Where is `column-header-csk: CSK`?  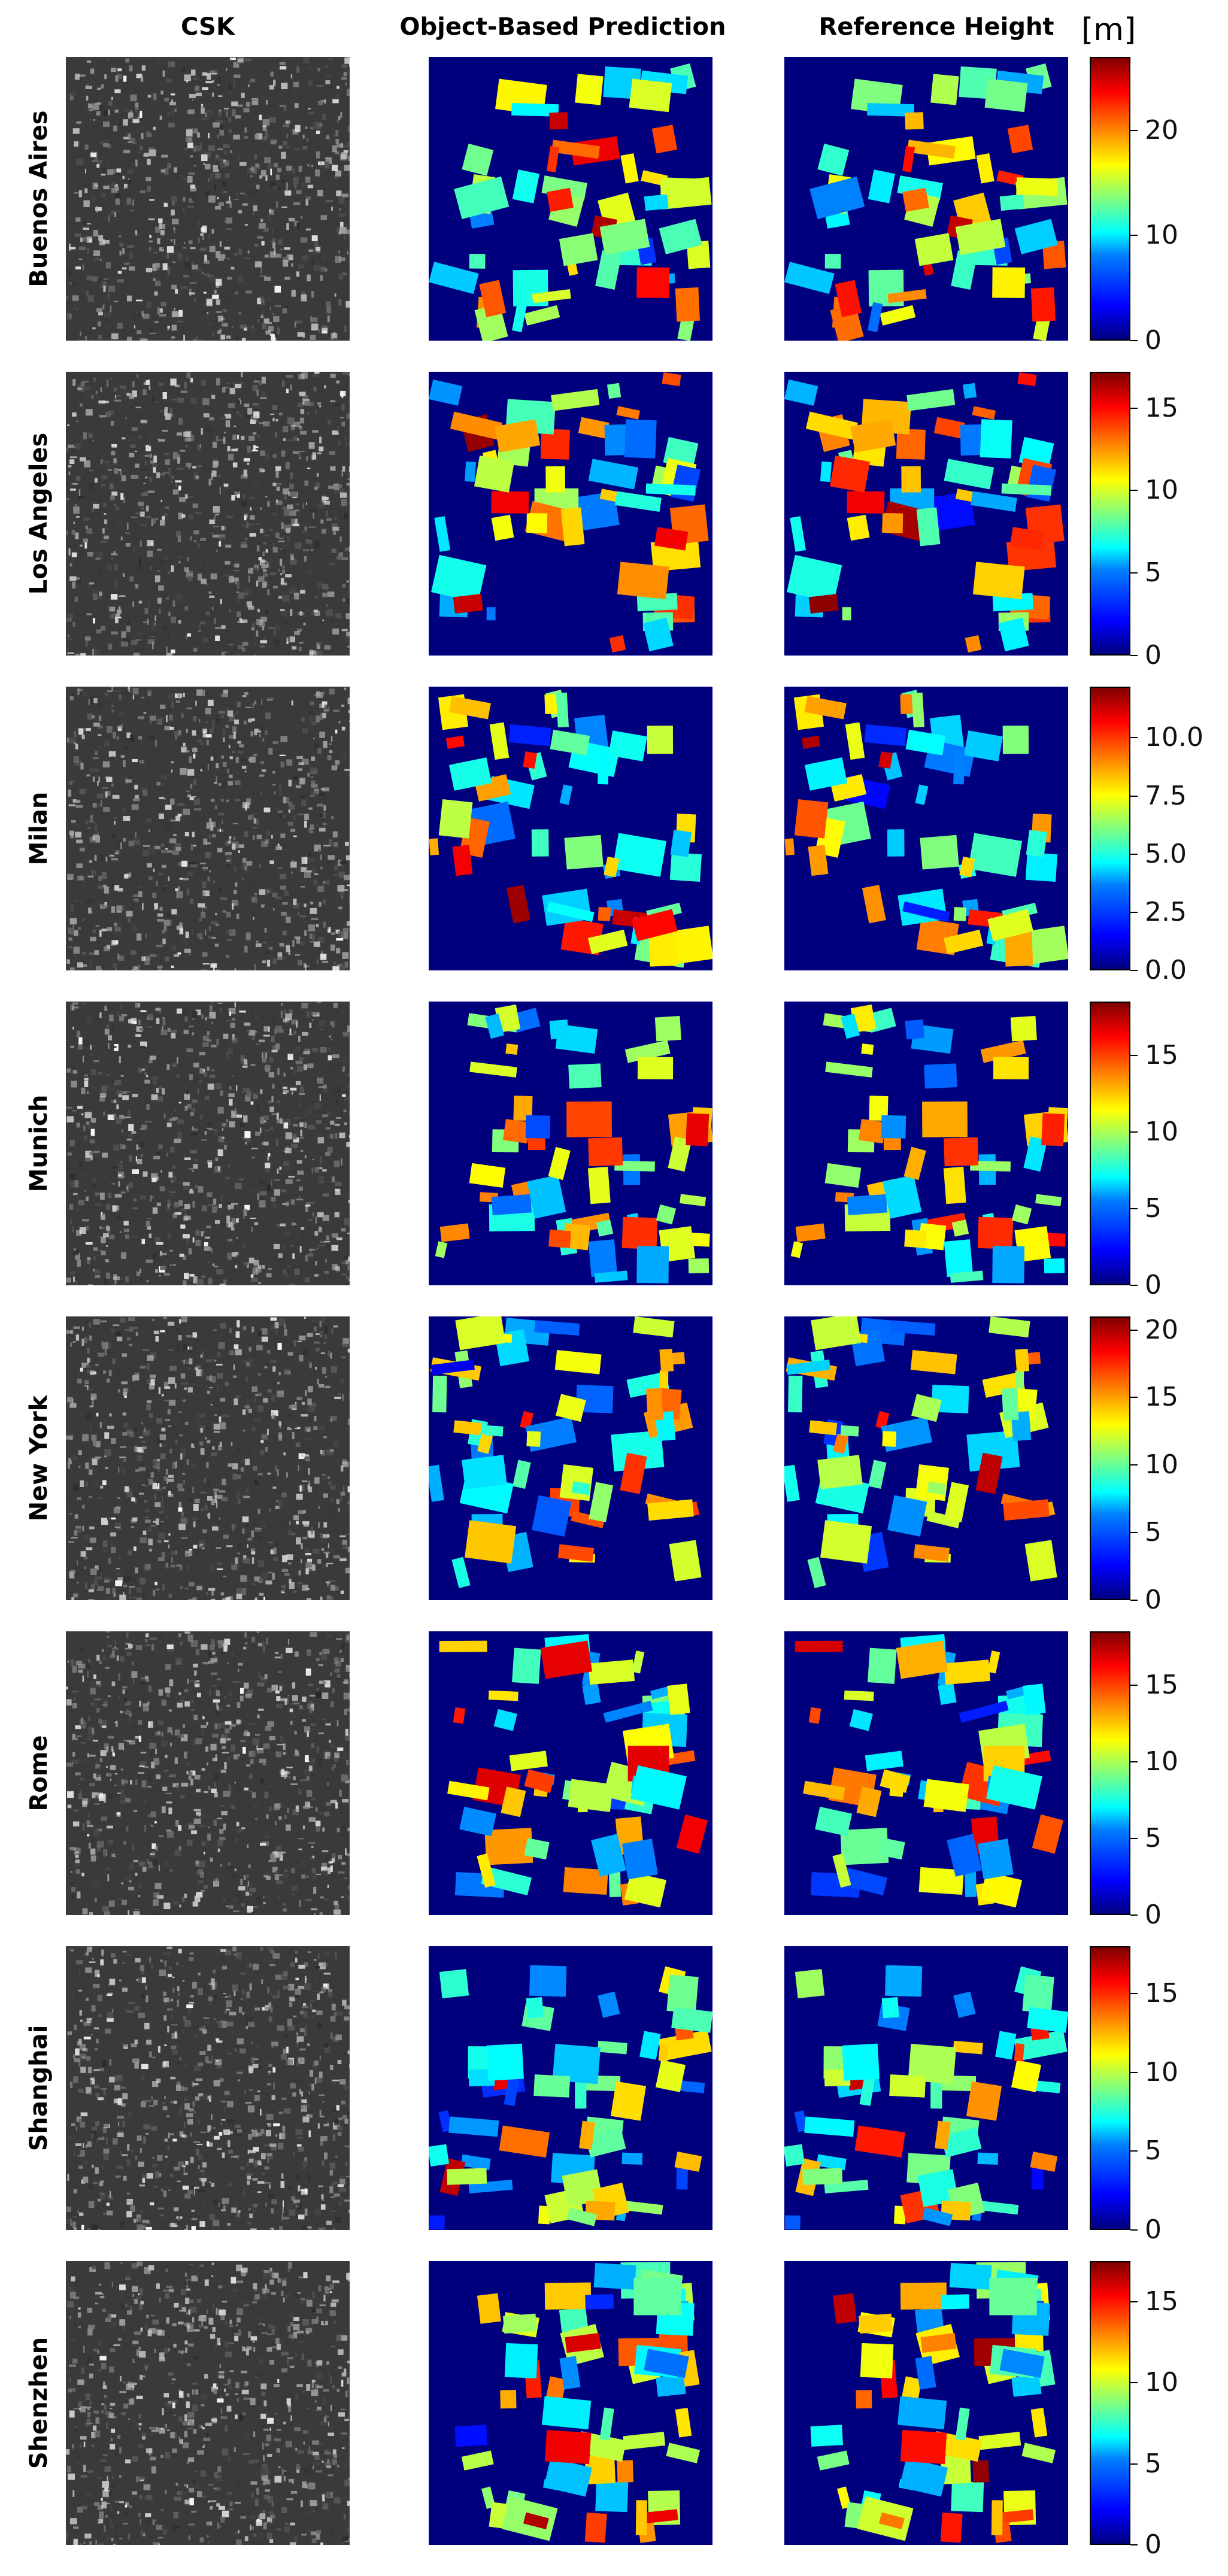
column-header-csk: CSK is located at coordinates (208, 27).